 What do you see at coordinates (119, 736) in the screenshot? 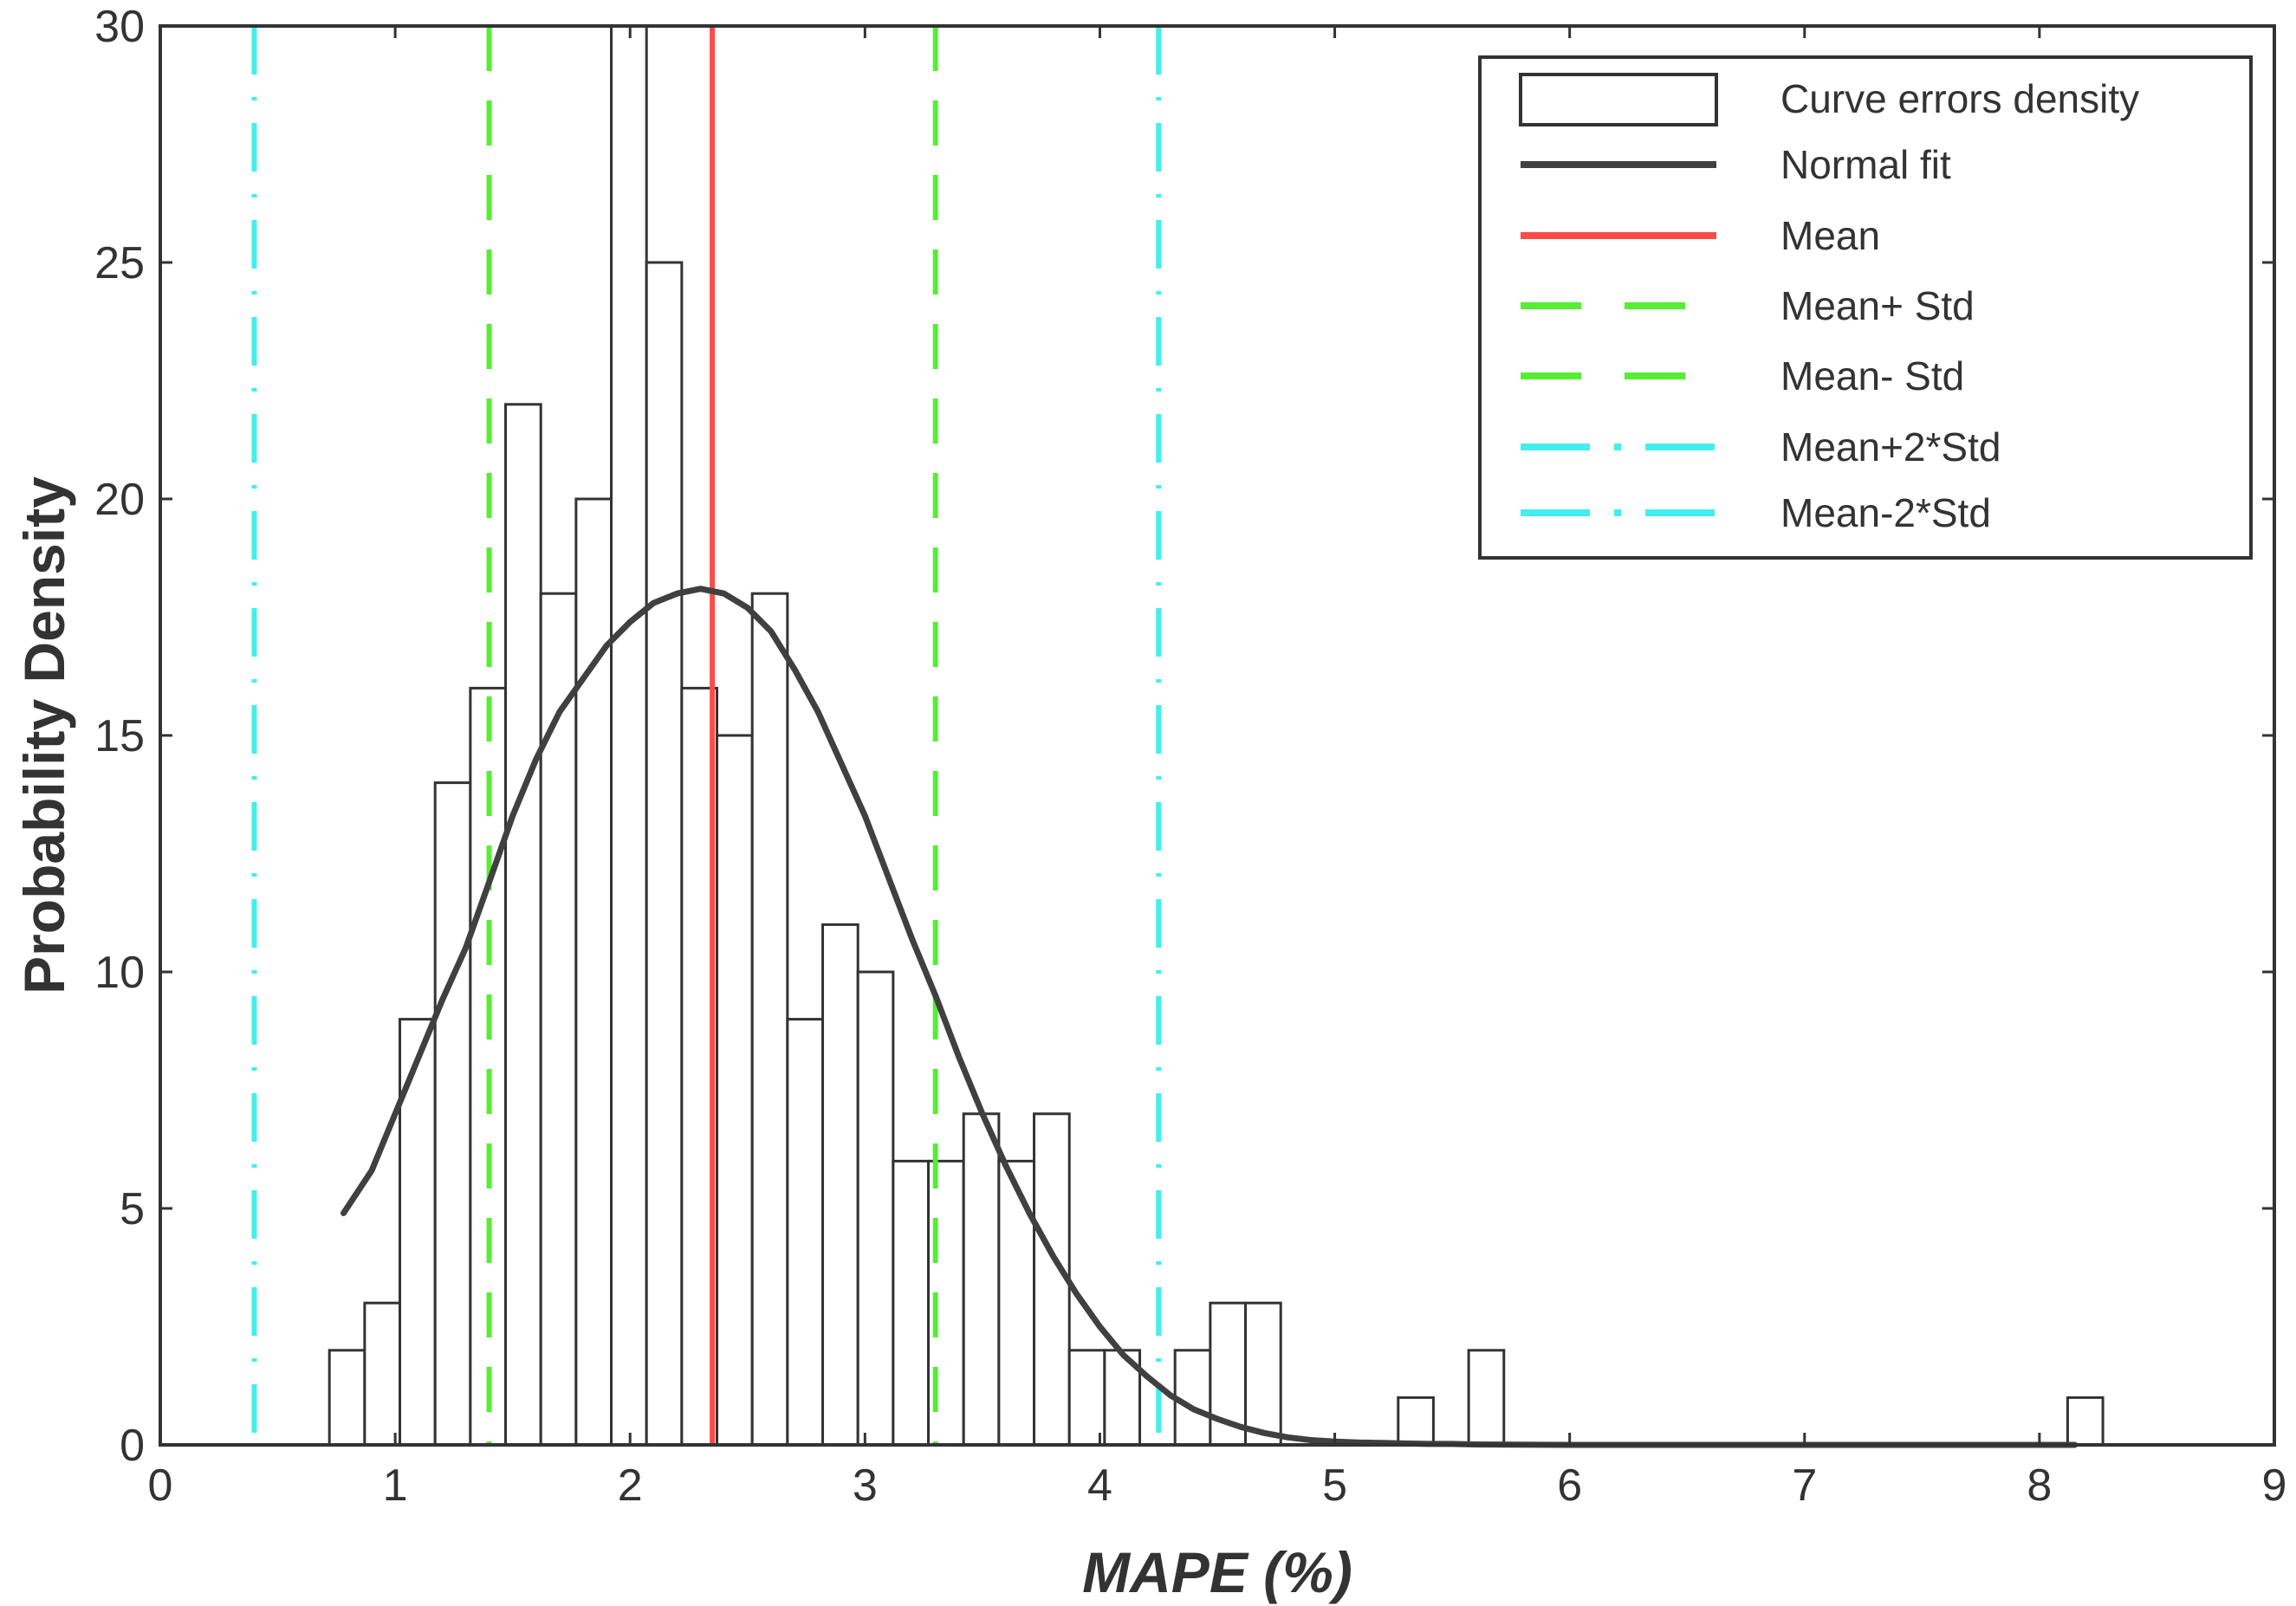
I see `y-tick-label: 15` at bounding box center [119, 736].